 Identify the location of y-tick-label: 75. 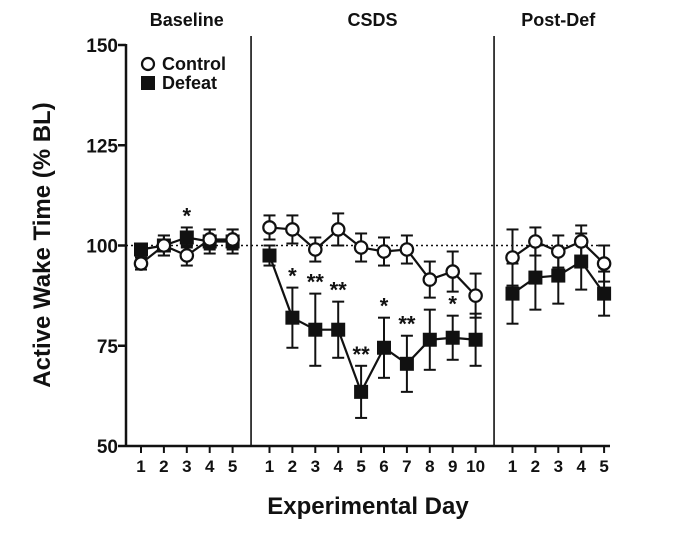
(108, 347).